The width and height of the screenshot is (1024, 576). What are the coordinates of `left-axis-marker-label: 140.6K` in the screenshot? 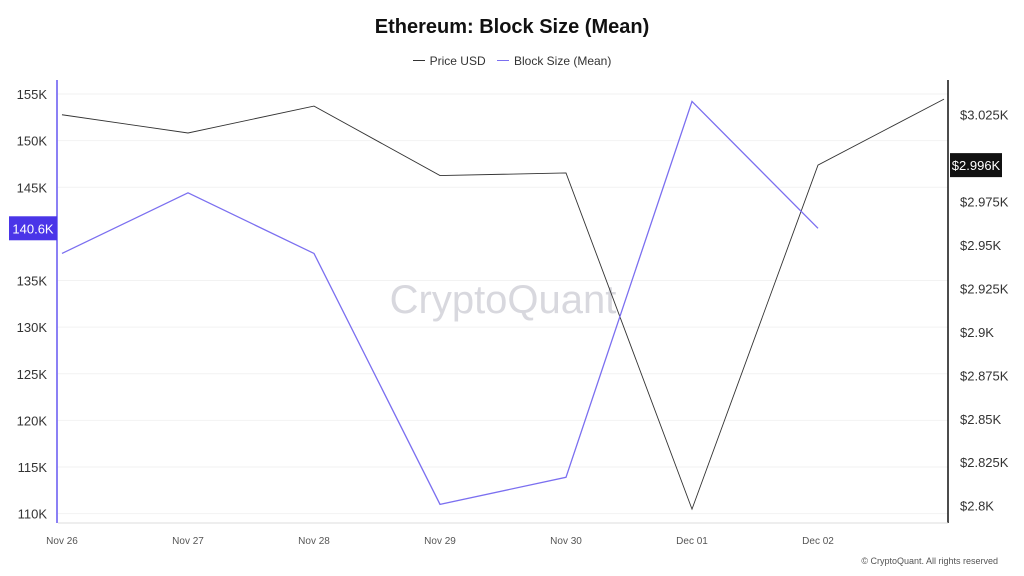 It's located at (33, 228).